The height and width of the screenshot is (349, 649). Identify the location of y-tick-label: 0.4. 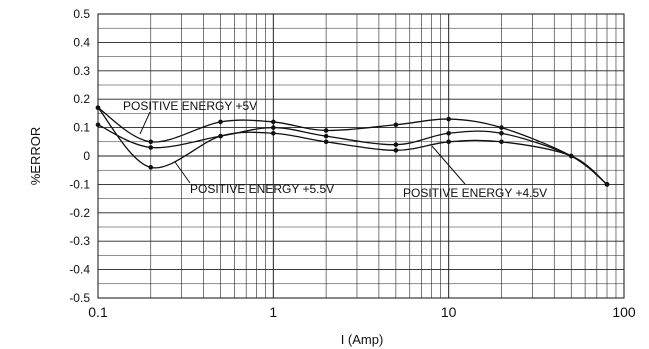
(81, 42).